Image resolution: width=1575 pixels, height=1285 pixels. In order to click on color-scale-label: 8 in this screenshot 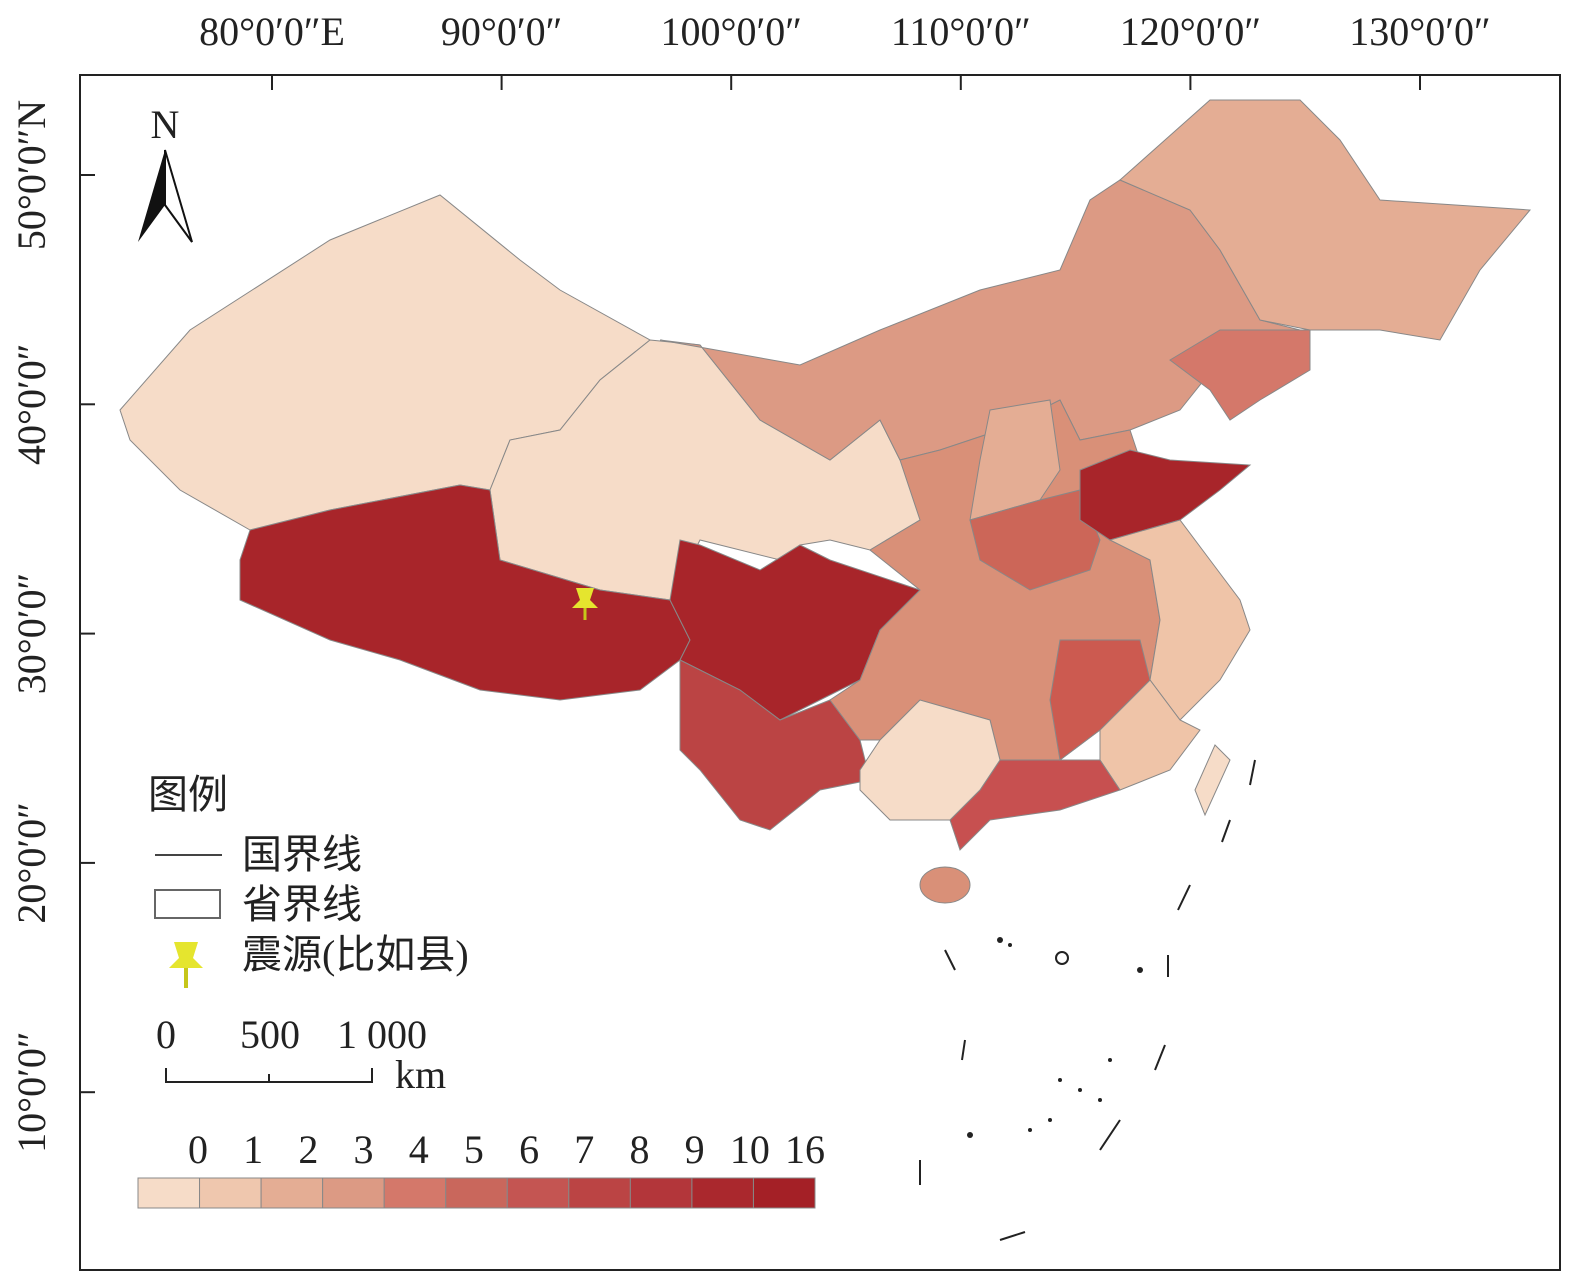, I will do `click(639, 1149)`.